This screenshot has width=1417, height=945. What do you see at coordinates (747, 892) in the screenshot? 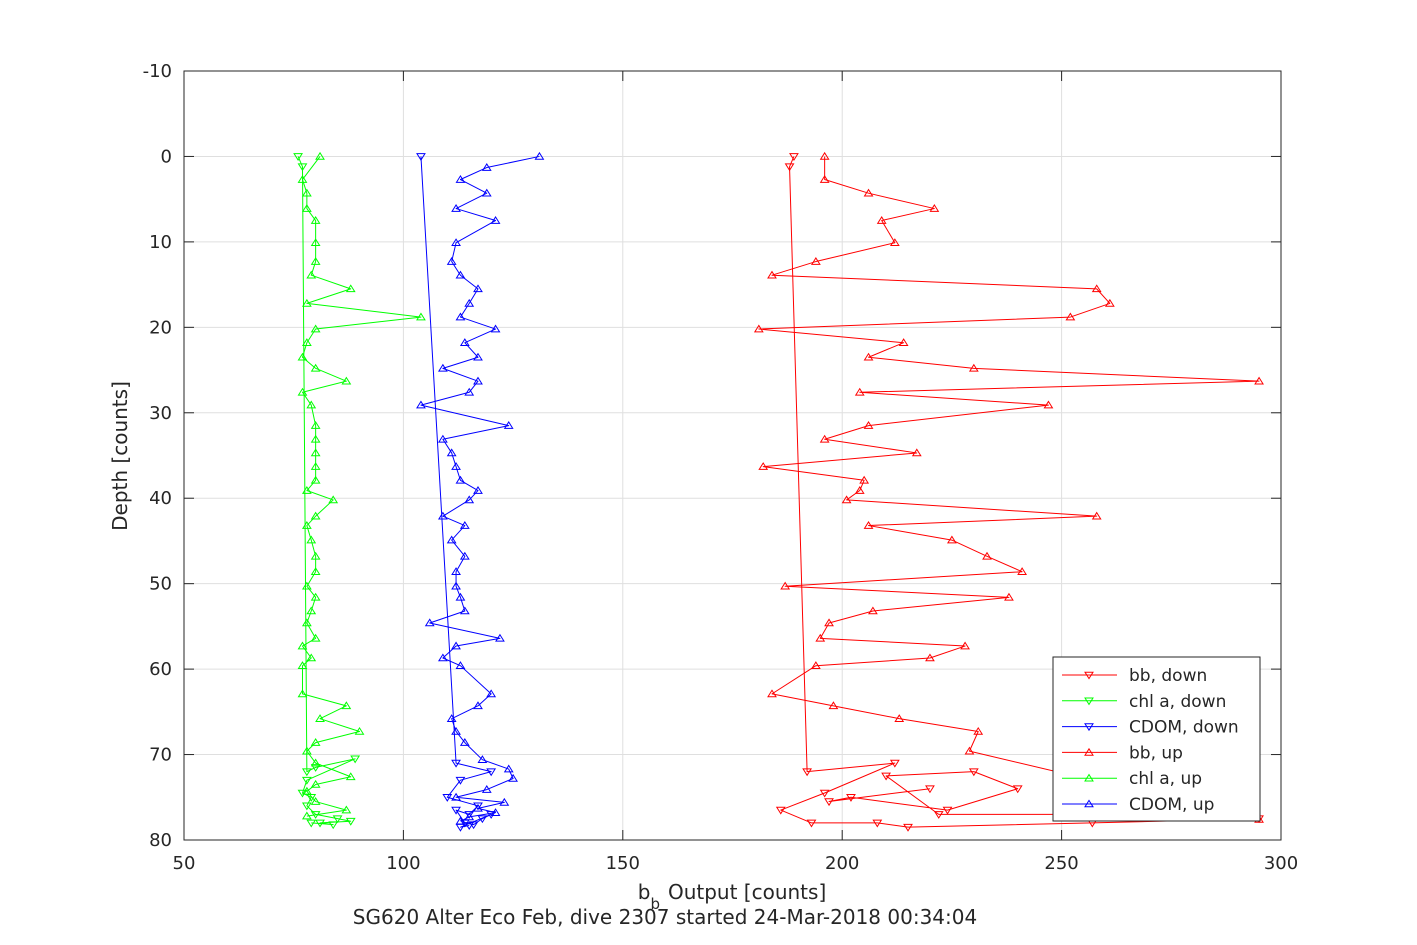
I see `x-axis-title-main: Output [counts]` at bounding box center [747, 892].